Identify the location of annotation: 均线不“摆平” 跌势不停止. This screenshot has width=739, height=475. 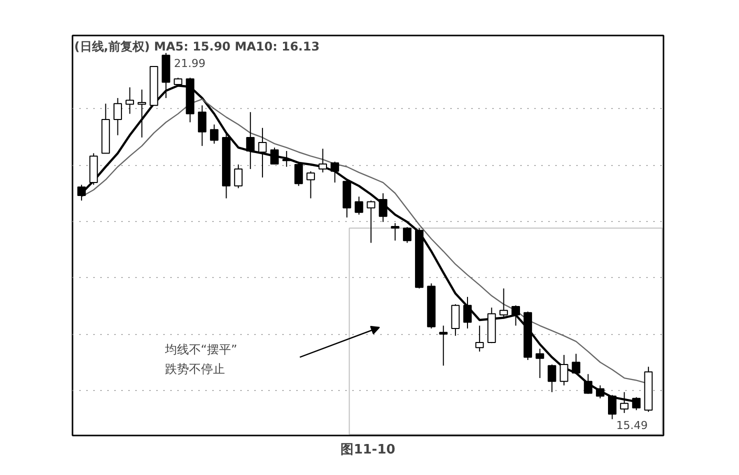
(201, 359).